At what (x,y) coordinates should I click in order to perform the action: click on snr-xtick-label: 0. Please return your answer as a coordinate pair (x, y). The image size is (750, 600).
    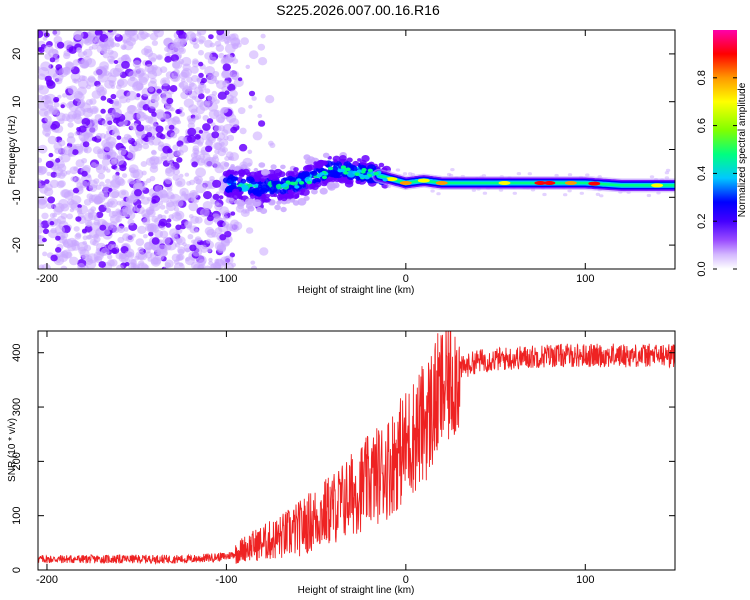
    Looking at the image, I should click on (406, 580).